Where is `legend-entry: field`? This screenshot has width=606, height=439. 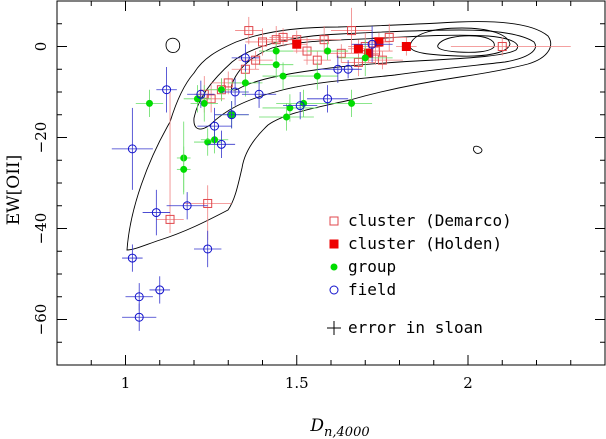 legend-entry: field is located at coordinates (362, 289).